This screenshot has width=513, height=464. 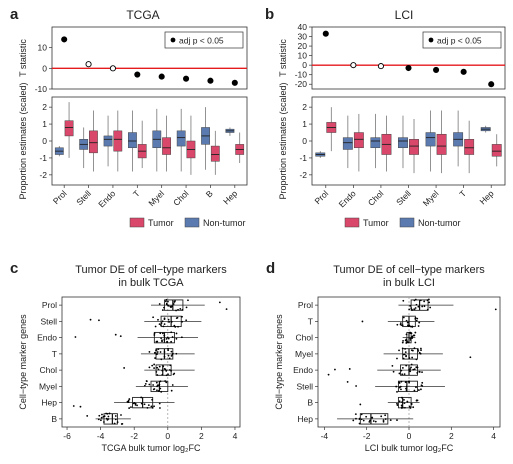 What do you see at coordinates (269, 14) in the screenshot?
I see `panel-letter: b` at bounding box center [269, 14].